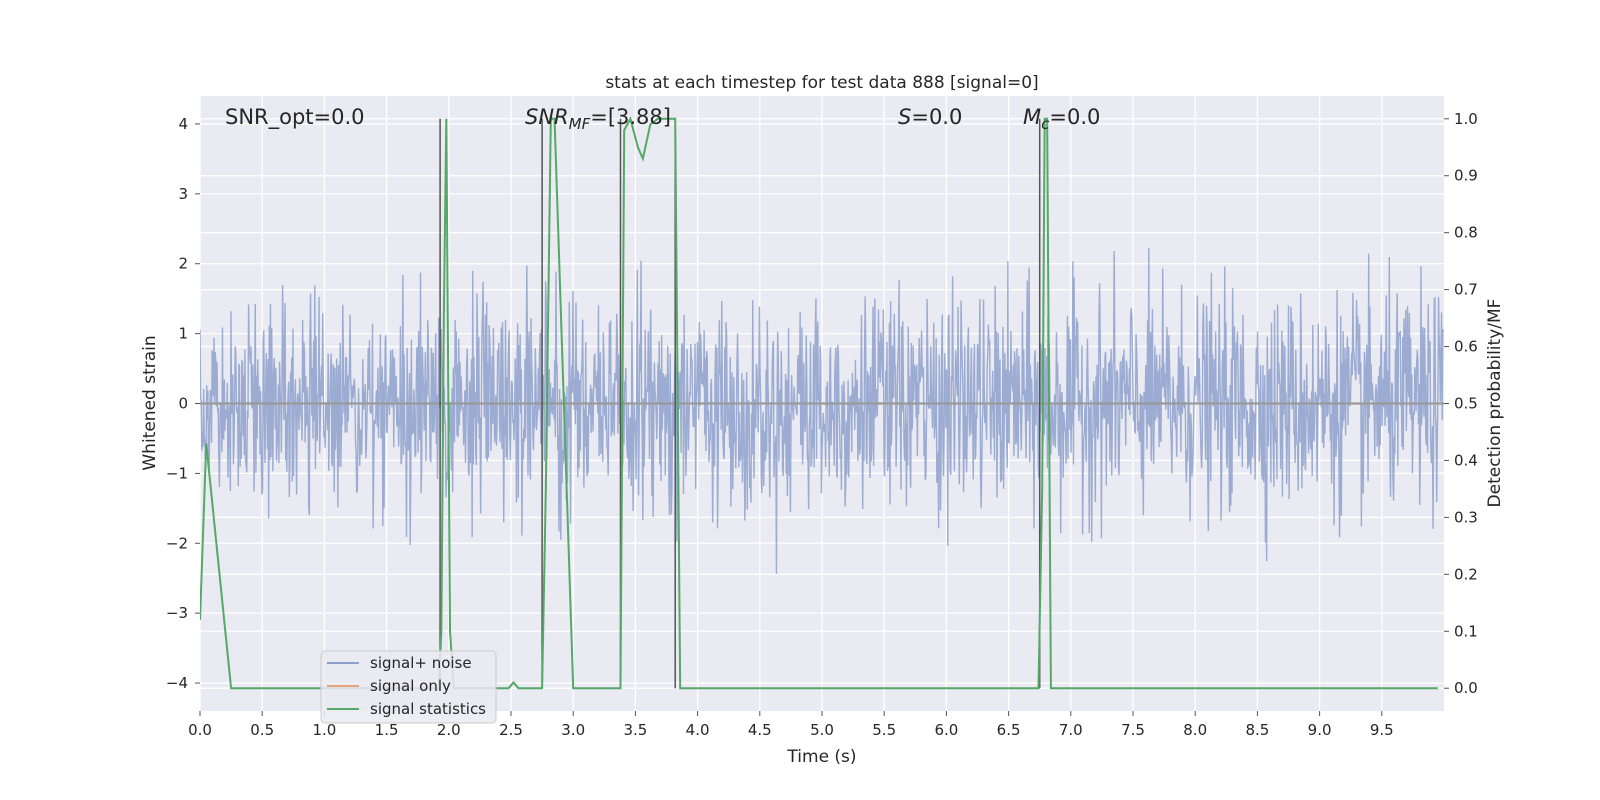 This screenshot has height=800, width=1600. What do you see at coordinates (946, 730) in the screenshot?
I see `x-tick-label: 6.0` at bounding box center [946, 730].